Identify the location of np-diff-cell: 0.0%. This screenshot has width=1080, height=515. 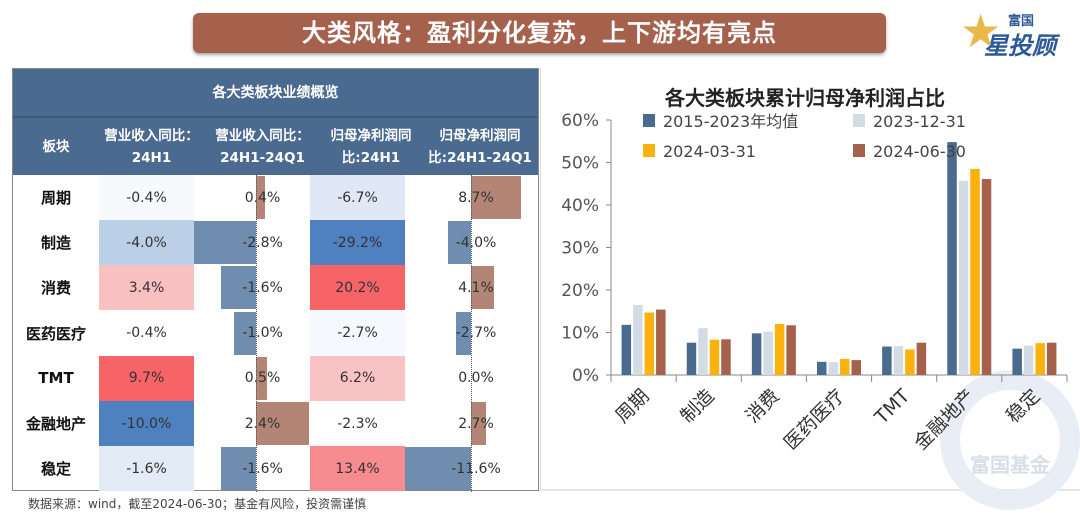
(476, 378).